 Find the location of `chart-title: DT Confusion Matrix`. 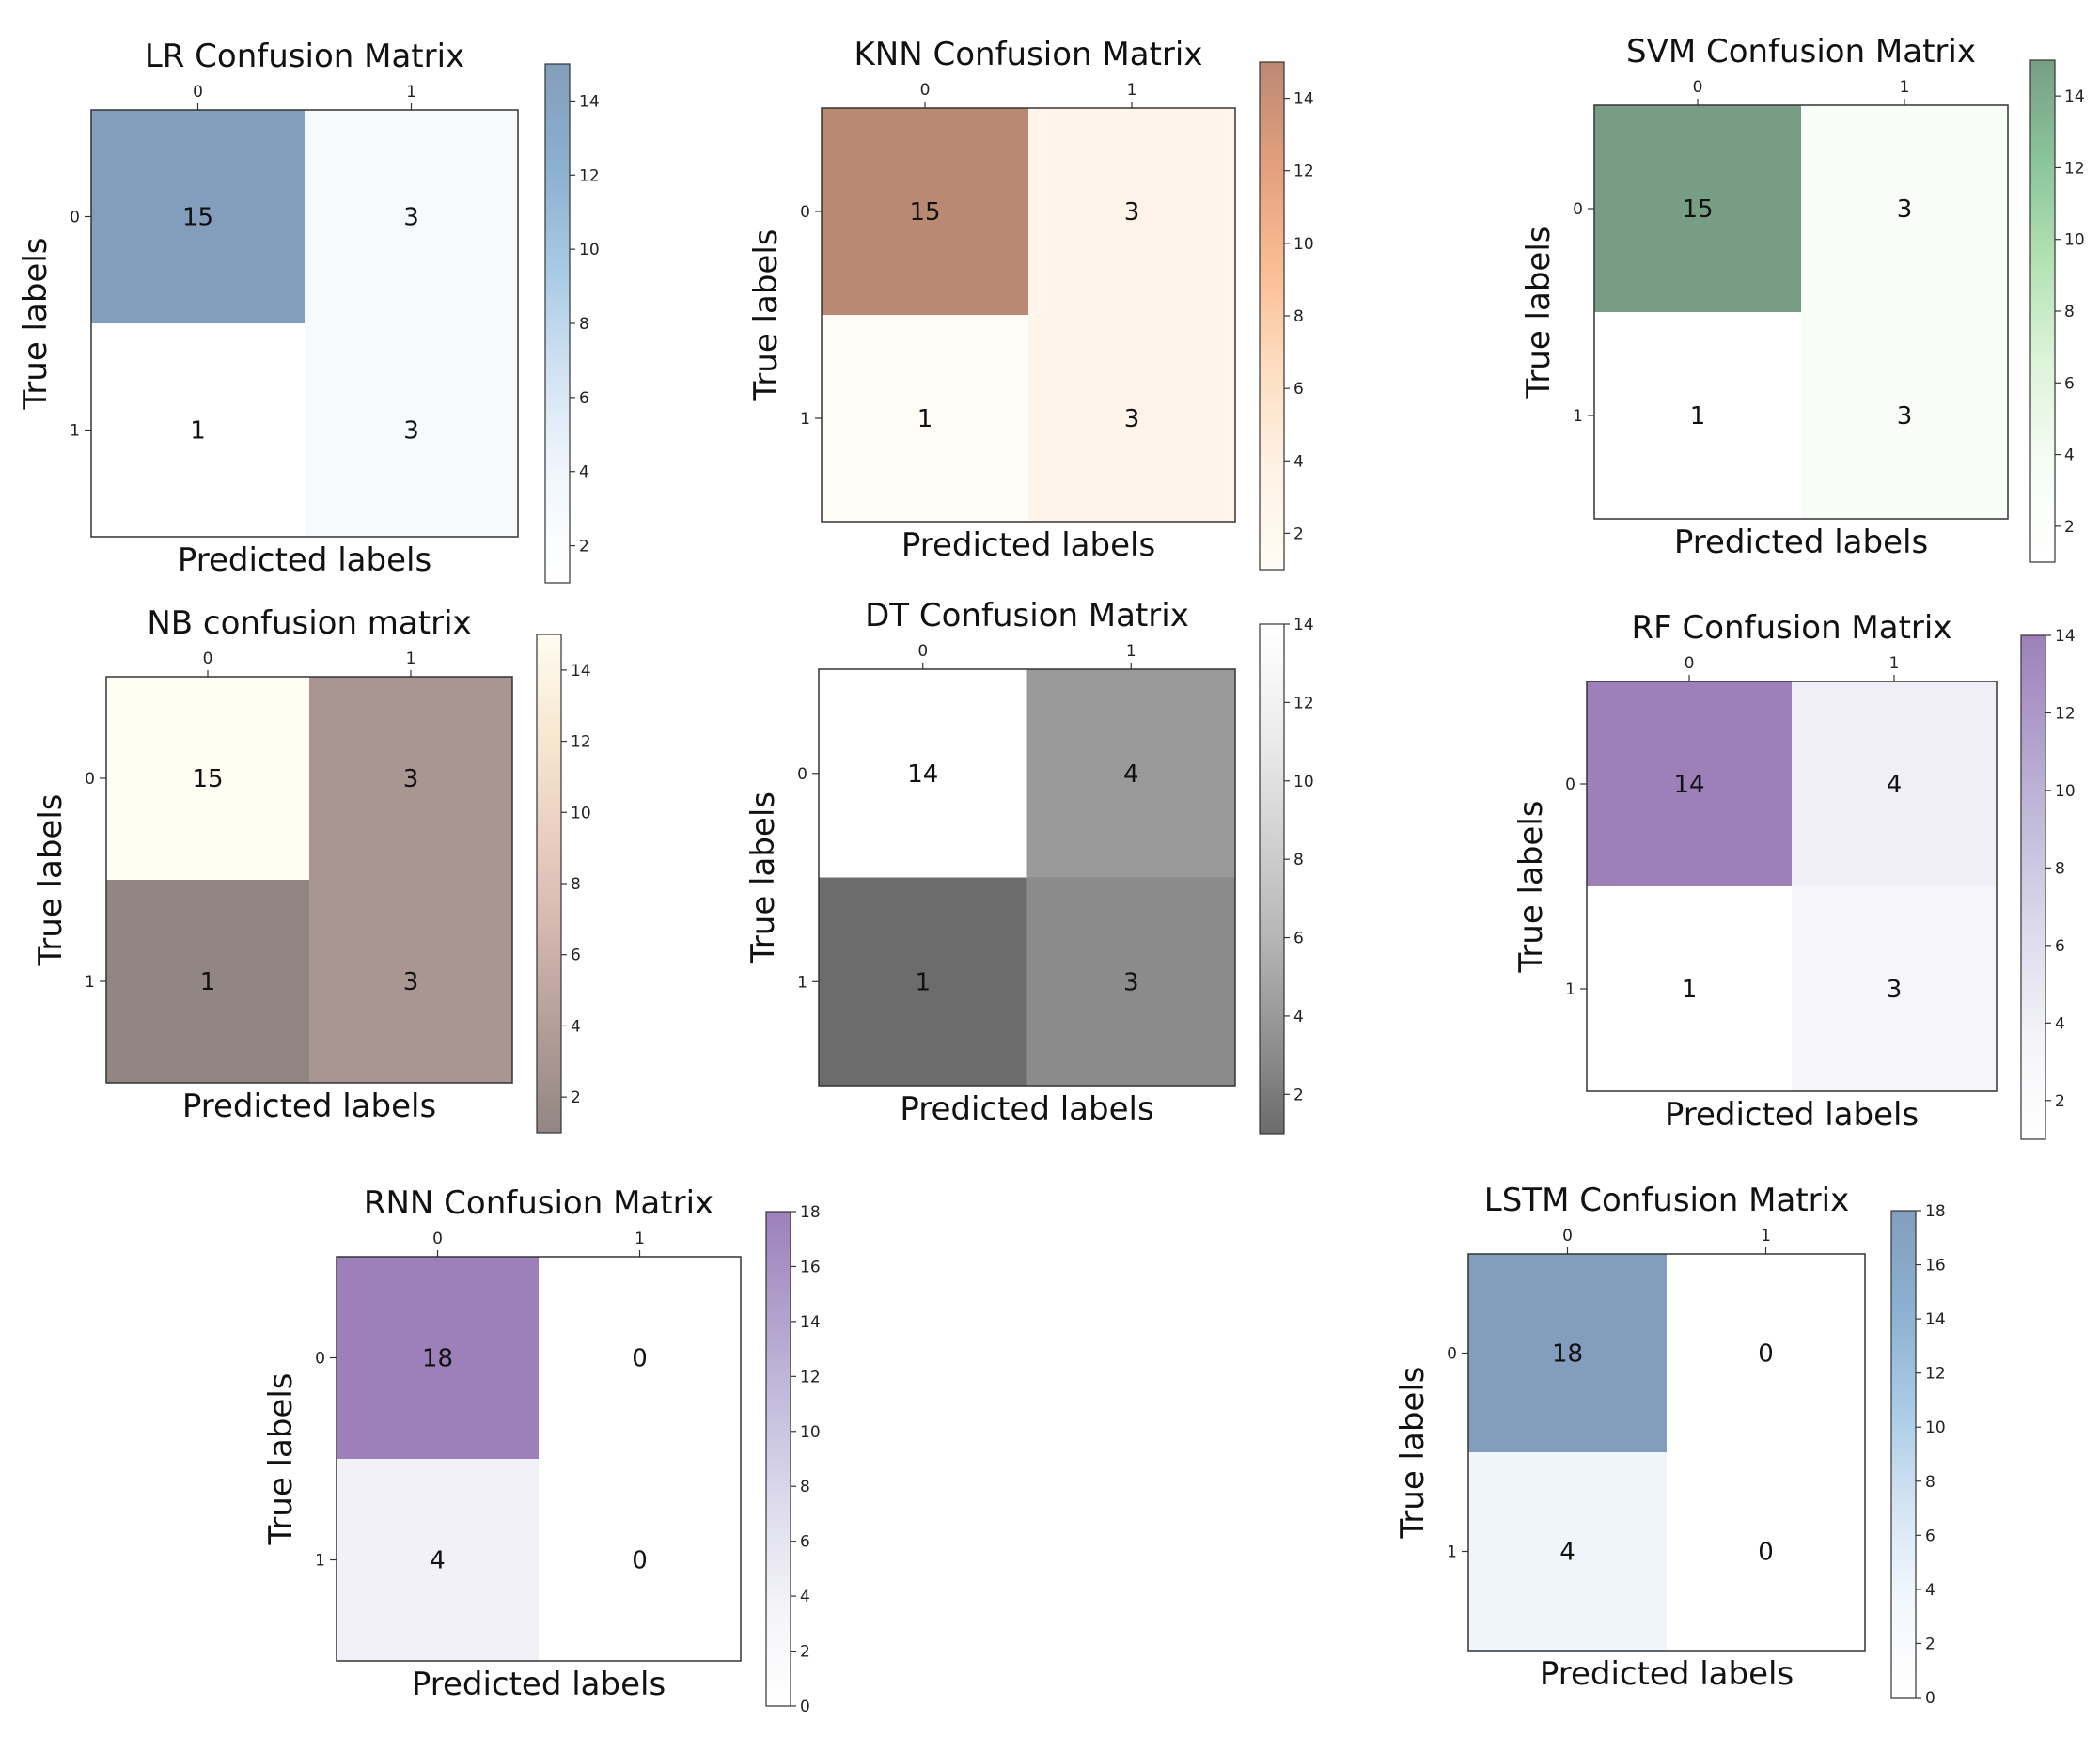

chart-title: DT Confusion Matrix is located at coordinates (1027, 615).